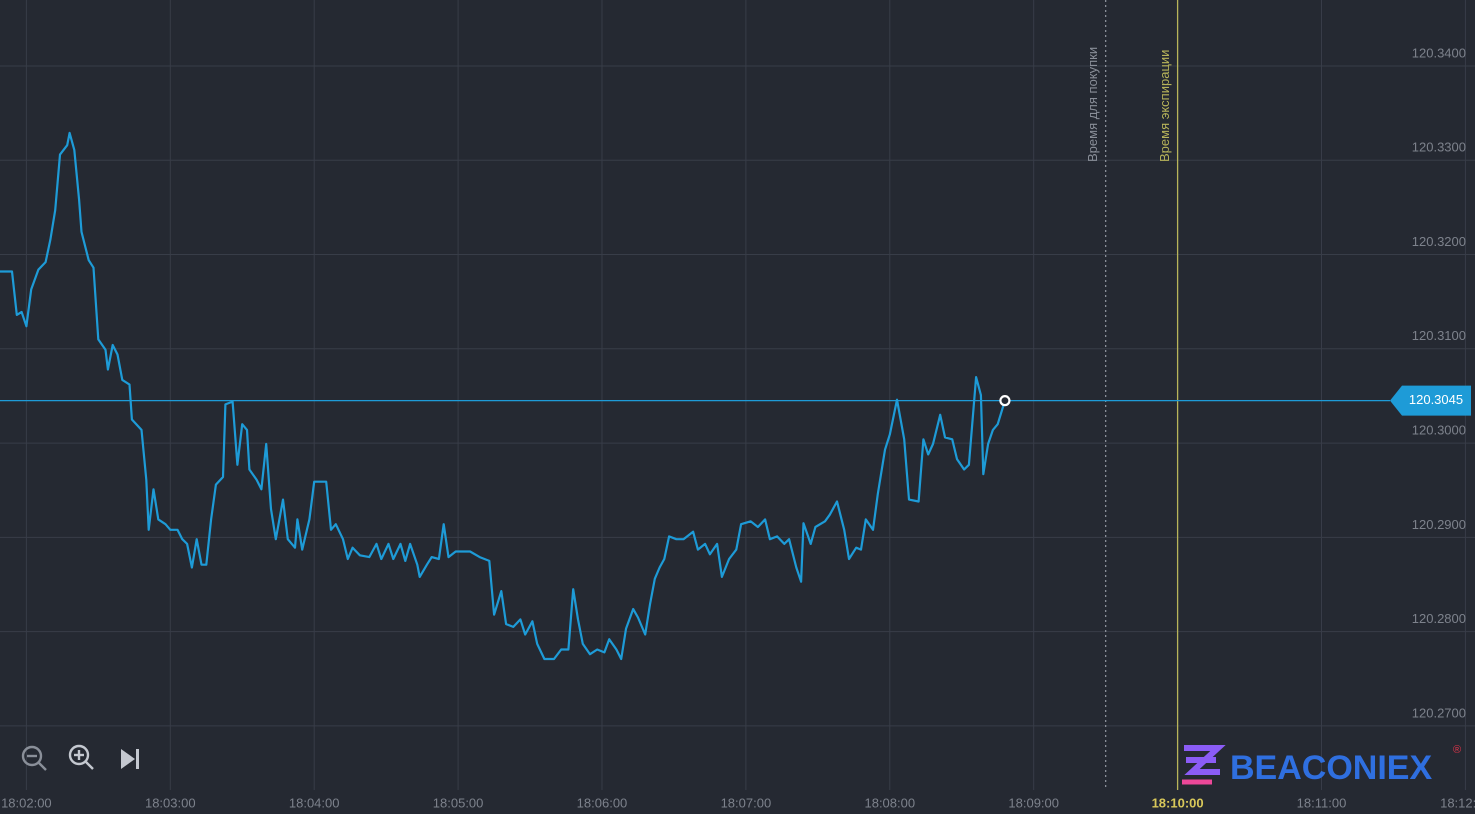 This screenshot has width=1475, height=814. I want to click on y-tick-label: 120.3100, so click(1439, 335).